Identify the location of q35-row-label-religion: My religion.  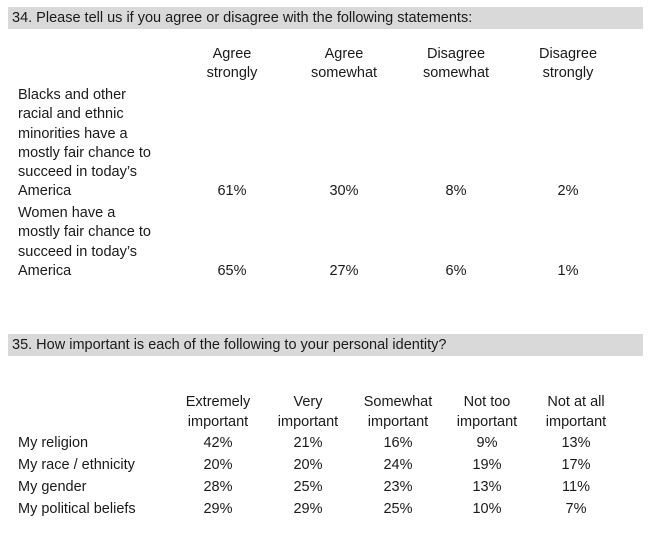
(53, 443).